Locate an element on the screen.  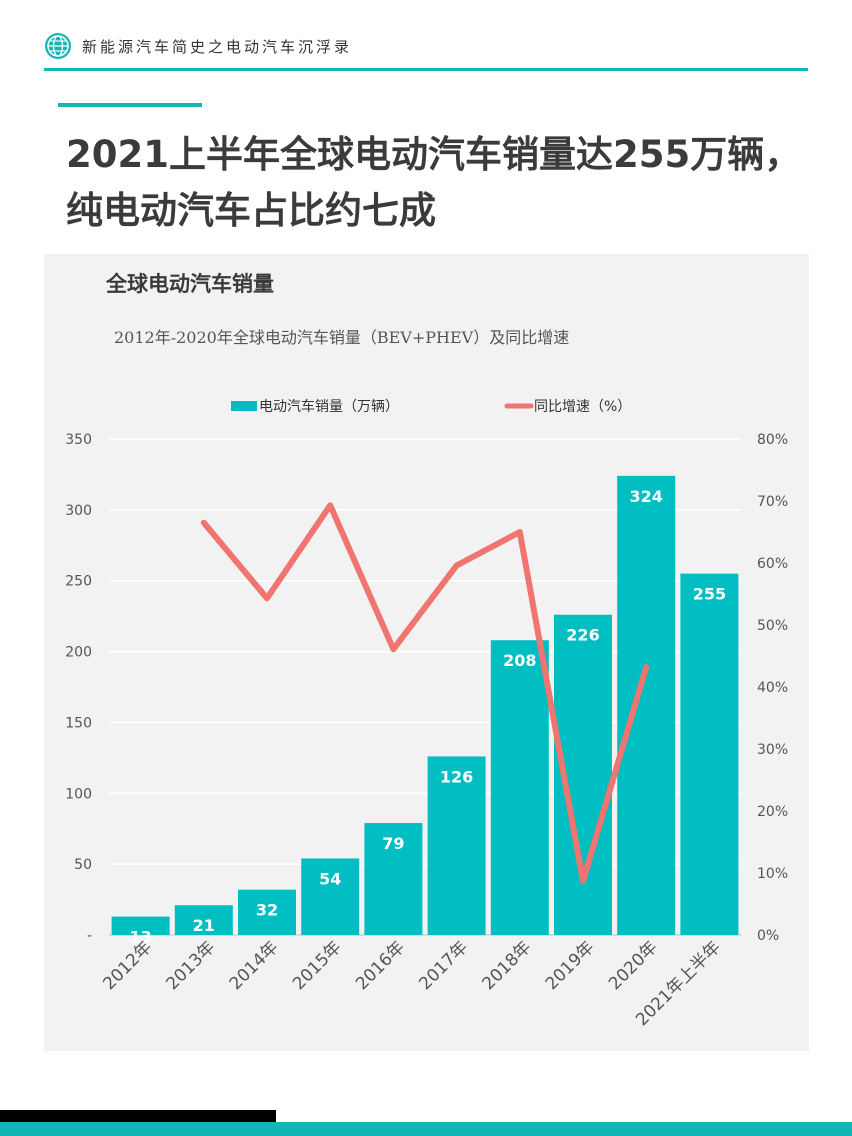
y-right-tick-label: 50% is located at coordinates (772, 626).